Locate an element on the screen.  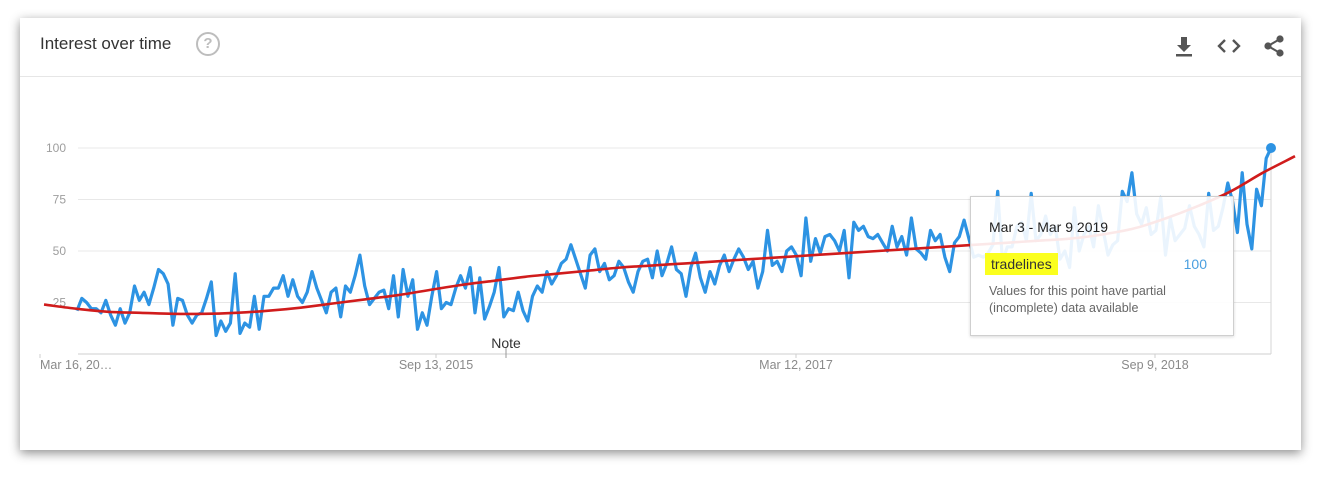
share-icon is located at coordinates (1274, 46).